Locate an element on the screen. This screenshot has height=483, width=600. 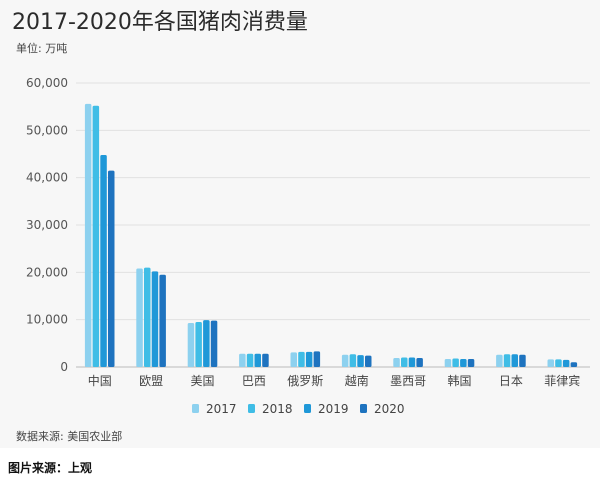
x-axis-labels: 中国 欧盟 美国 巴西 俄罗斯 越南 墨西哥 韩国 日本 菲律宾 is located at coordinates (334, 380).